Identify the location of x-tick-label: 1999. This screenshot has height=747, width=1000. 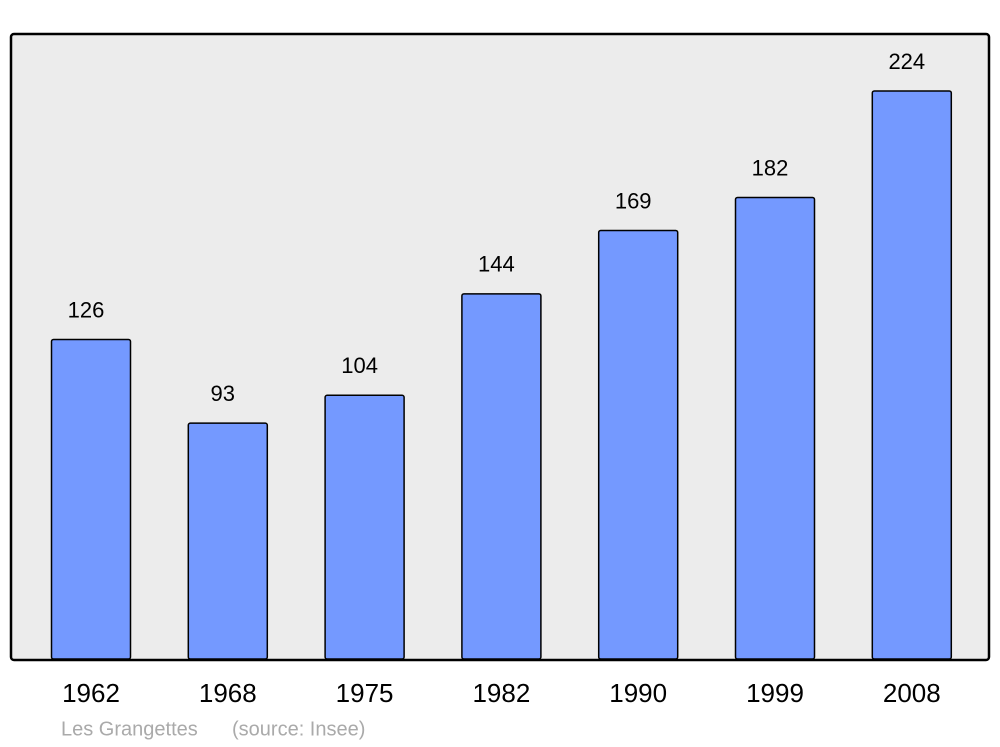
(775, 693).